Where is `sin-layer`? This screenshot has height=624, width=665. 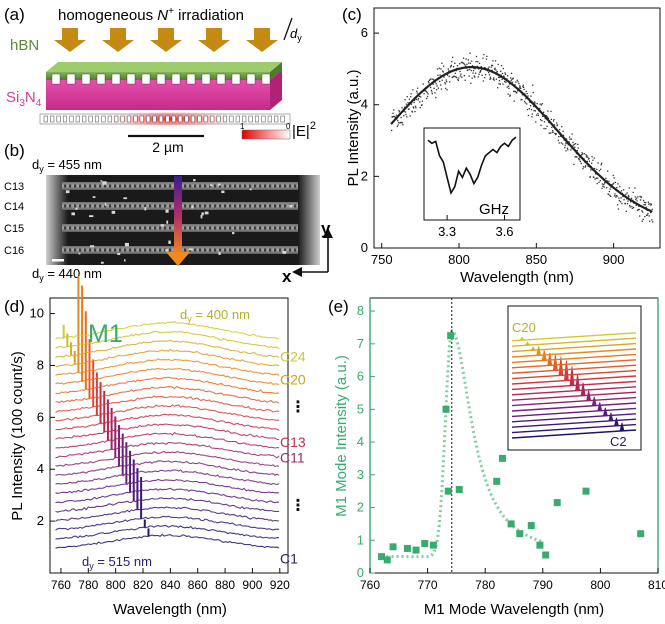 sin-layer is located at coordinates (158, 95).